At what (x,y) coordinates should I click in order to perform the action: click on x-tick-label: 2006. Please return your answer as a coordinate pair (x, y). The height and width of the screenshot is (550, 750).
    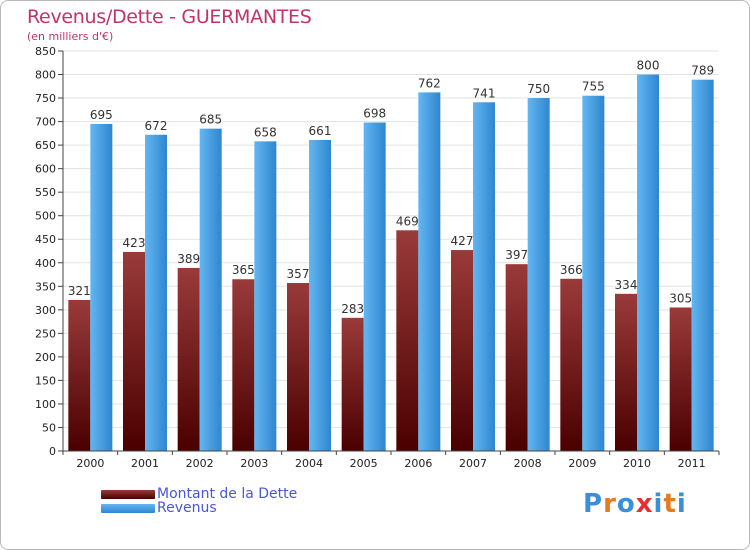
    Looking at the image, I should click on (418, 463).